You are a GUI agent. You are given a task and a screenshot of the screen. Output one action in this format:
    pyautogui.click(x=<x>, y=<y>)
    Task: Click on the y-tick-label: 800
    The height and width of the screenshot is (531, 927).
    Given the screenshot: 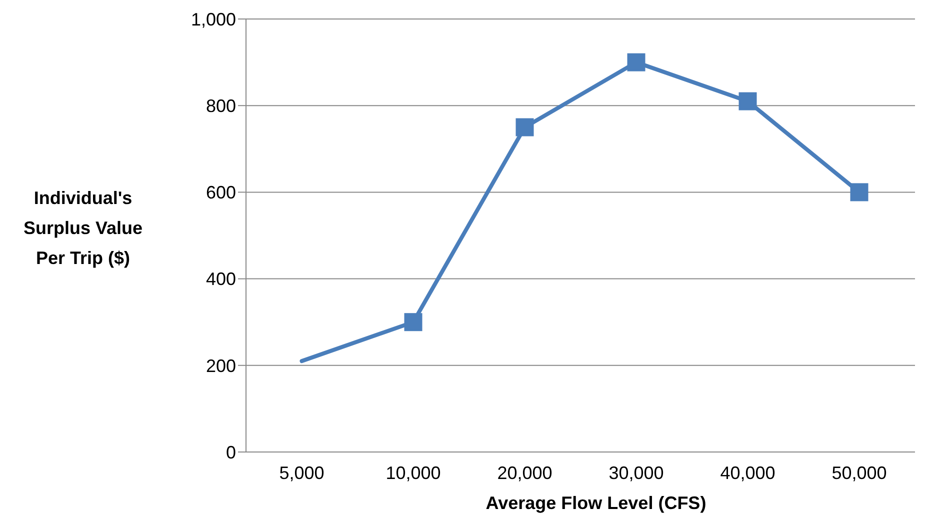 What is the action you would take?
    pyautogui.click(x=221, y=106)
    